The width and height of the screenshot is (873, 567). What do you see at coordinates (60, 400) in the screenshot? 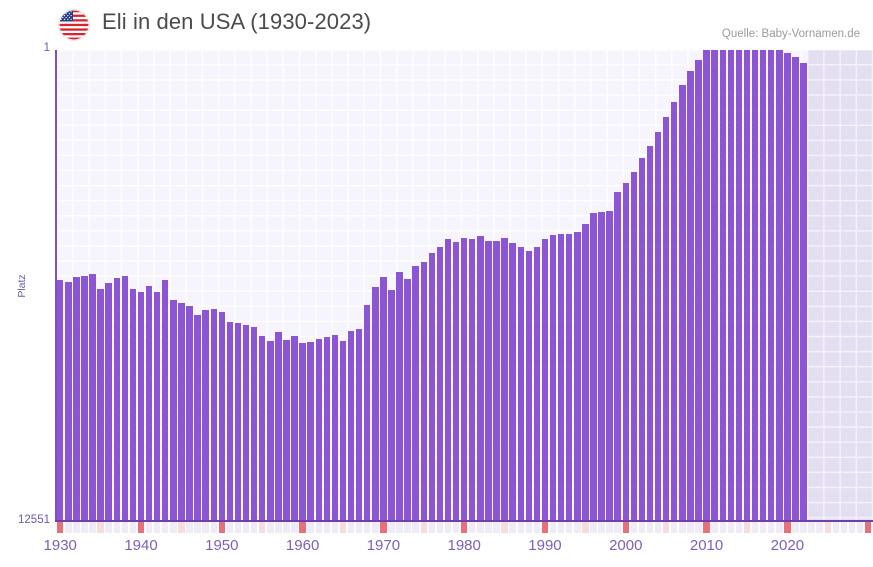
I see `bar-1930` at bounding box center [60, 400].